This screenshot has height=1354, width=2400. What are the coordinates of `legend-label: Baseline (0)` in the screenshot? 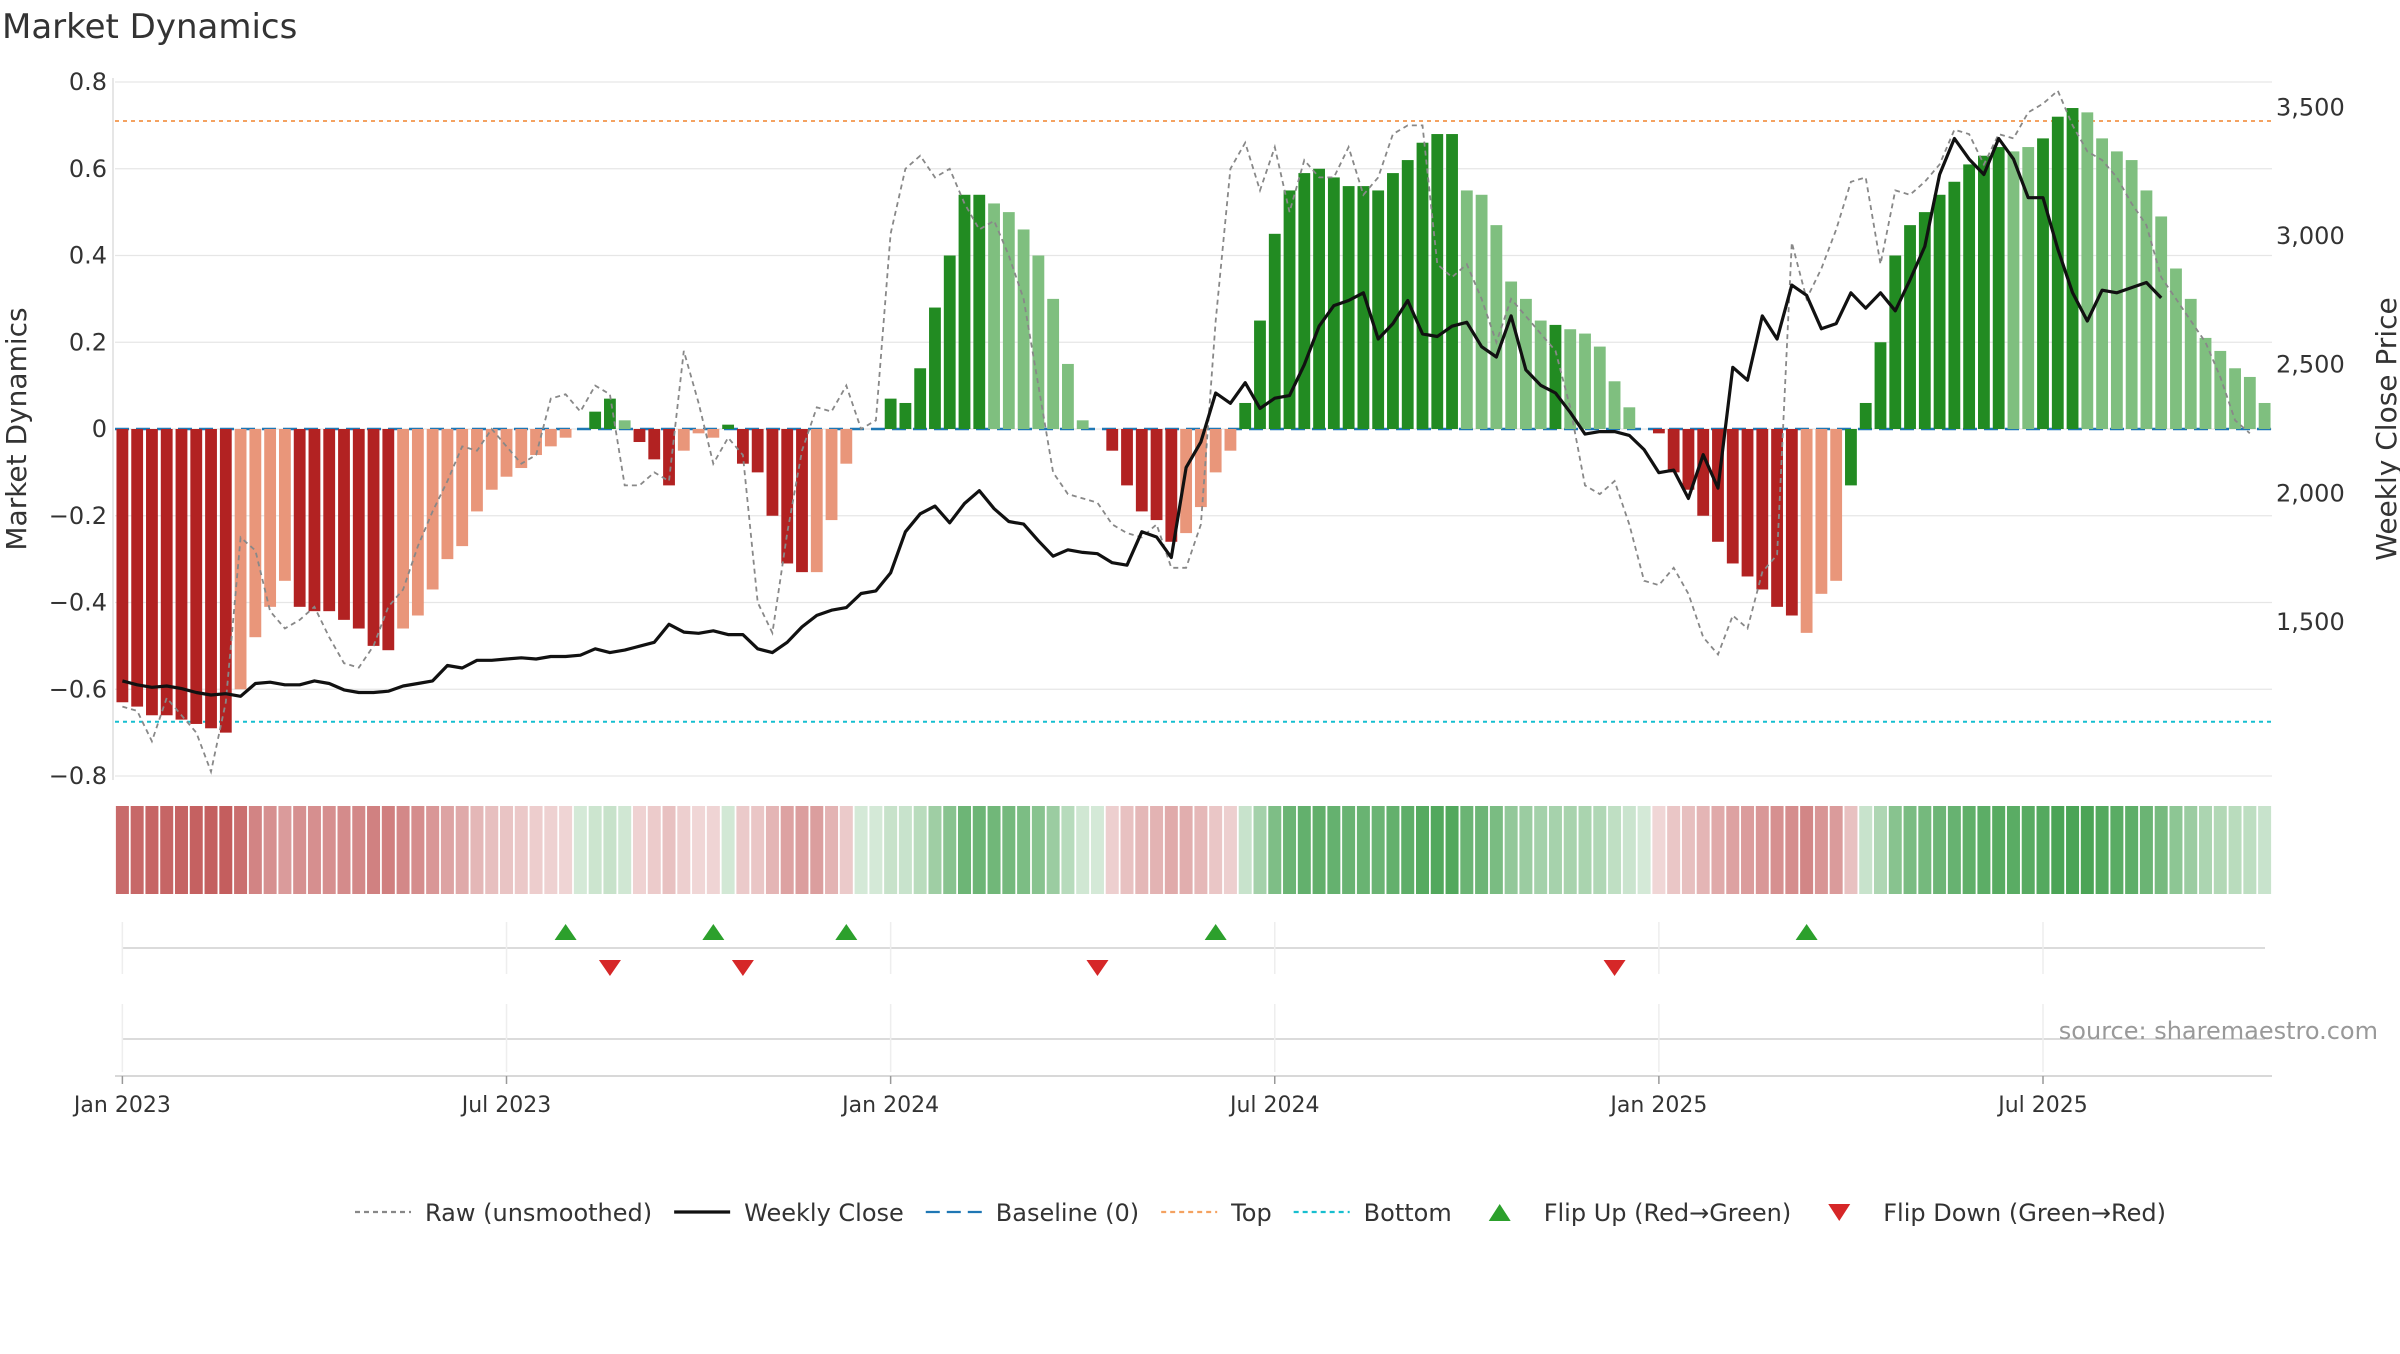 It's located at (1067, 1213).